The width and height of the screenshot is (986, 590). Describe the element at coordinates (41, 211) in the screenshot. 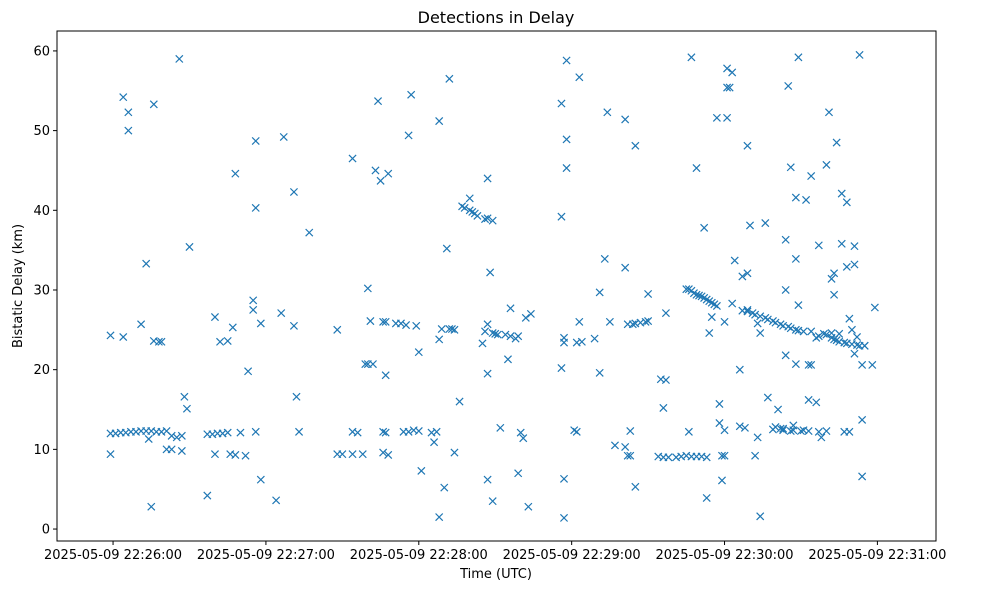

I see `y-tick-label: 40` at that location.